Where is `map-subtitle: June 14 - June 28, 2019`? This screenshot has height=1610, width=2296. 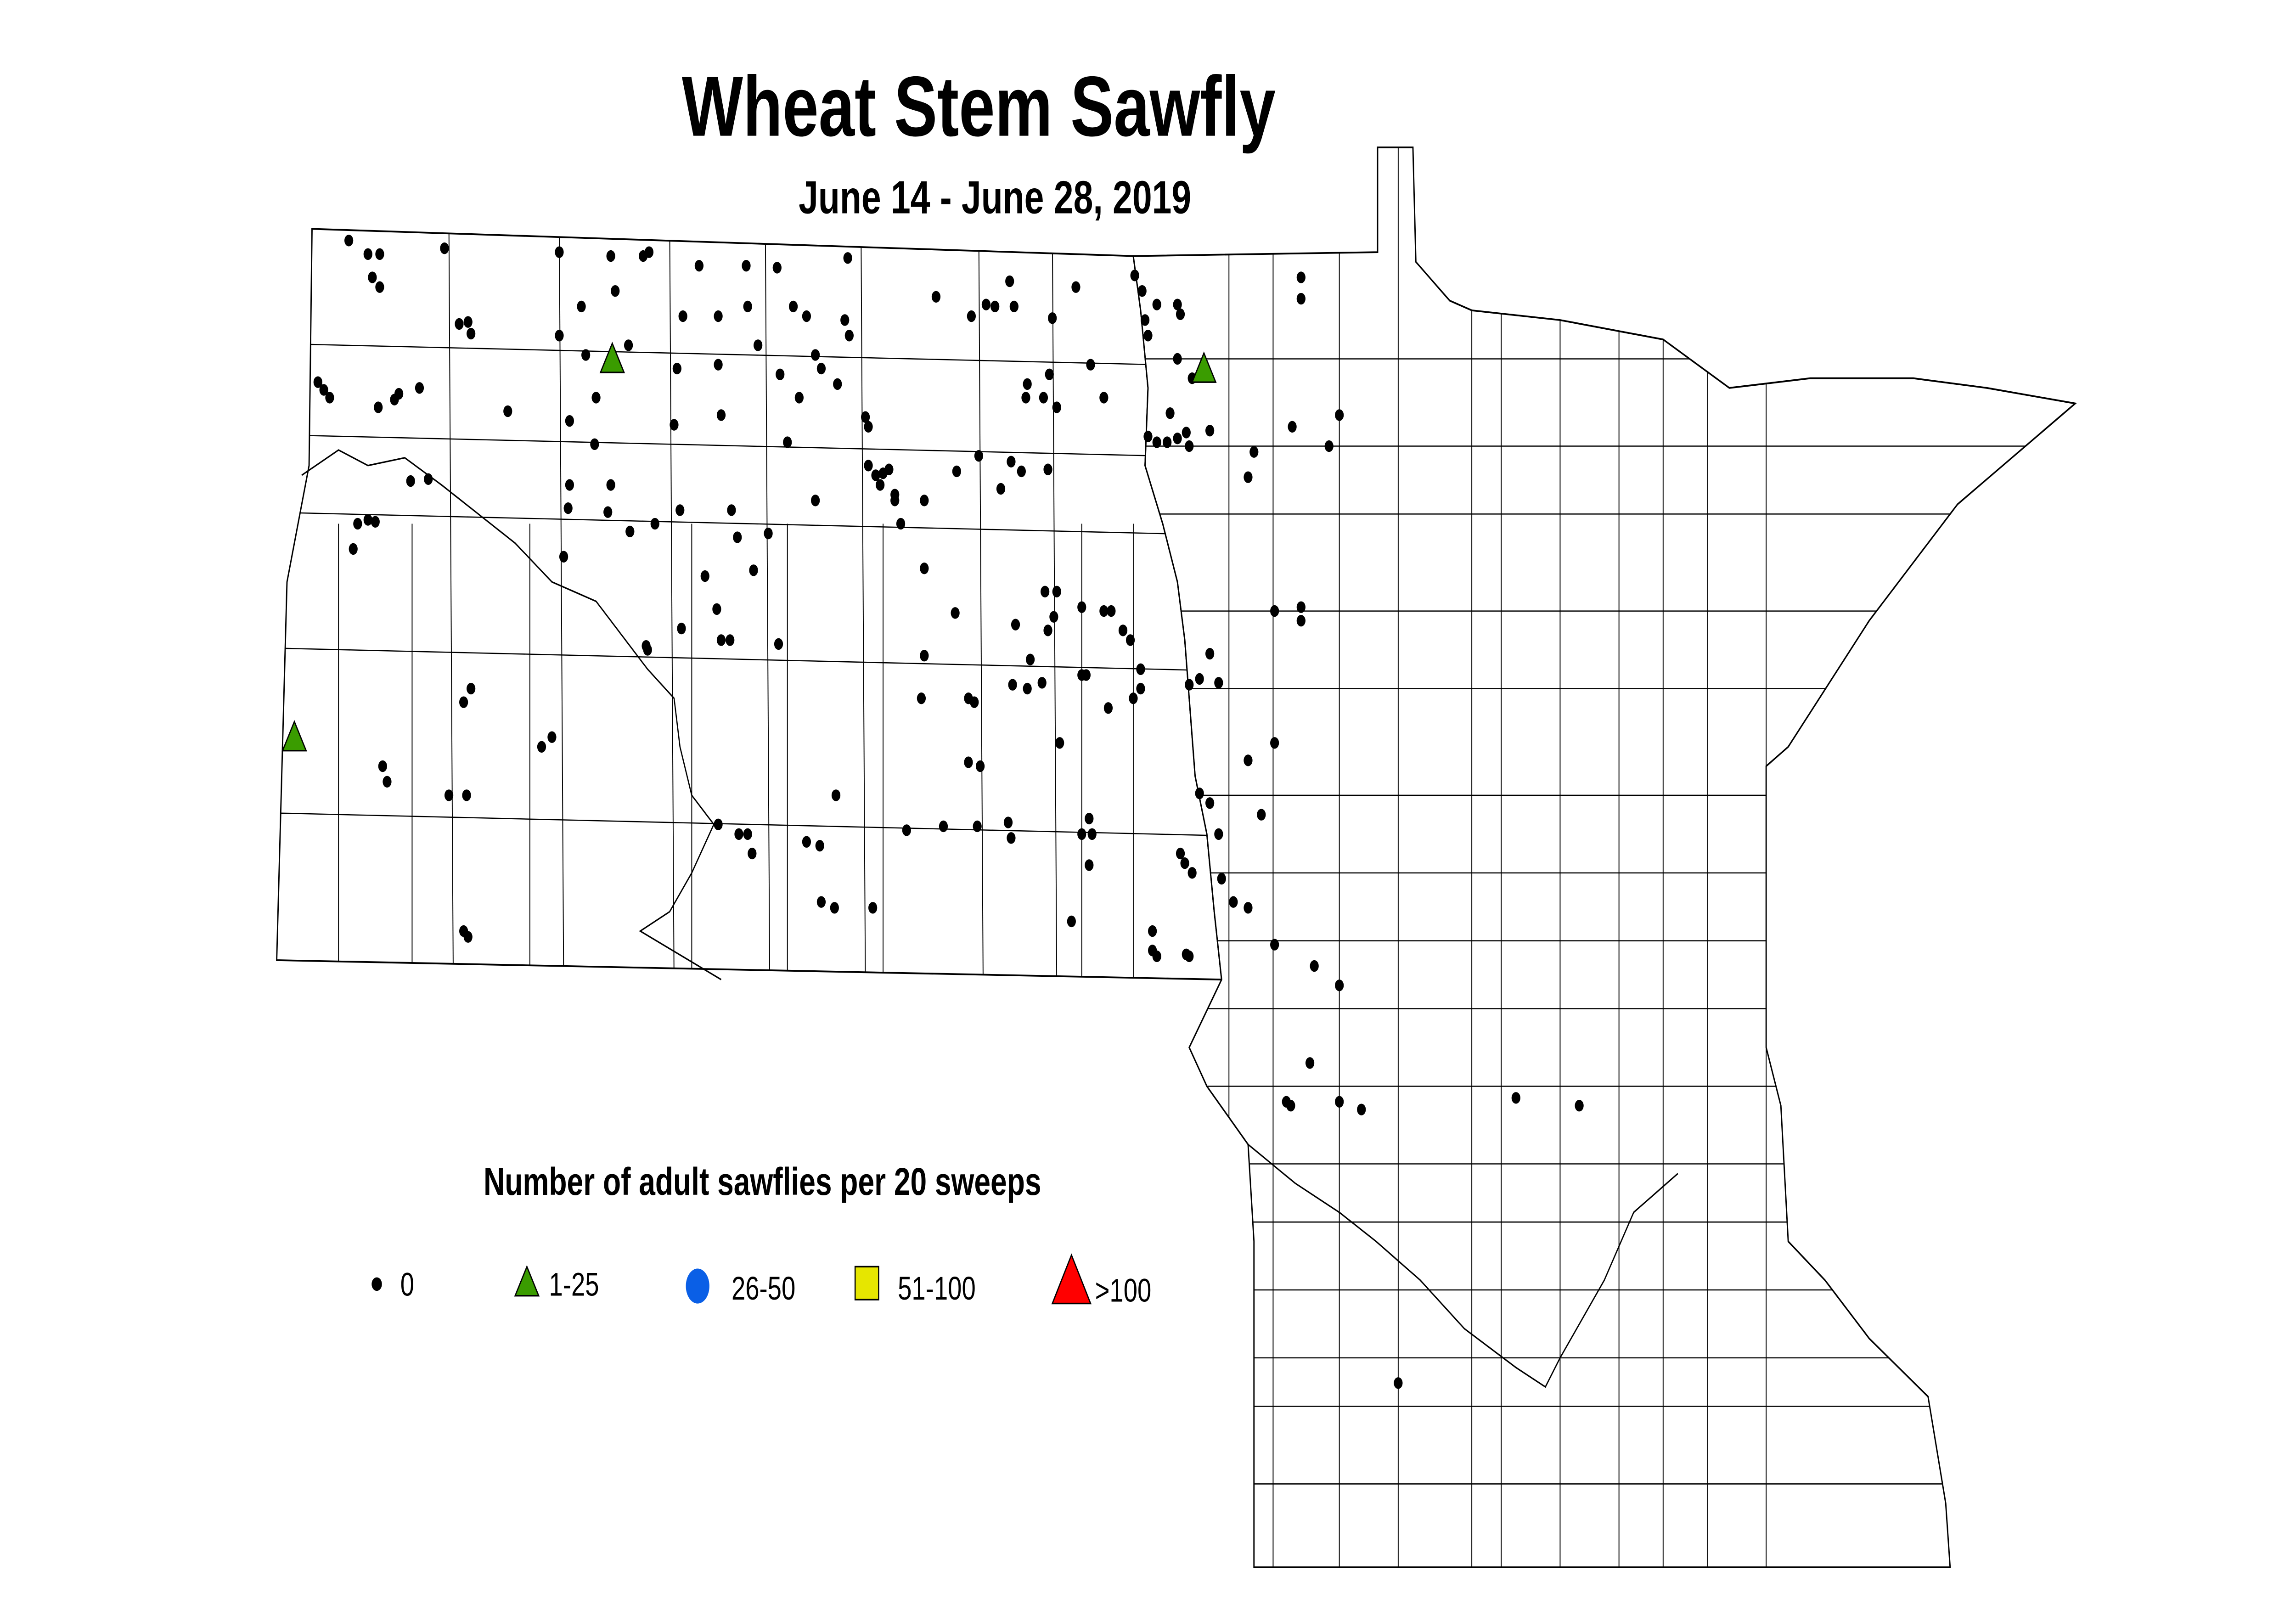
map-subtitle: June 14 - June 28, 2019 is located at coordinates (995, 198).